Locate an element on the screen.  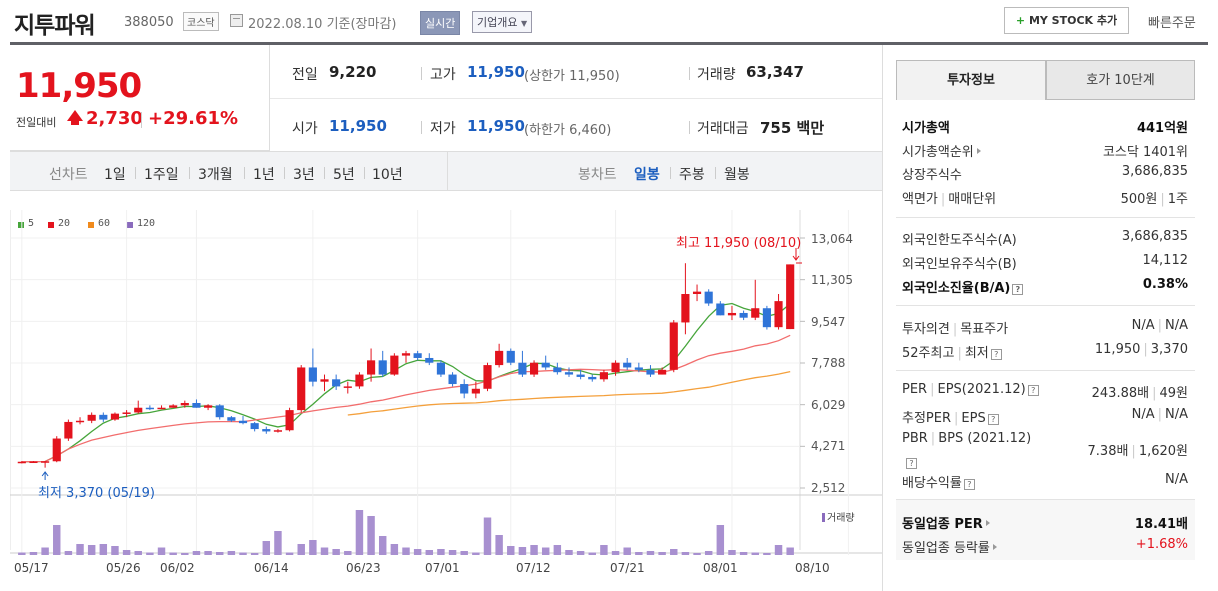
unit-value: 1주 is located at coordinates (1177, 199).